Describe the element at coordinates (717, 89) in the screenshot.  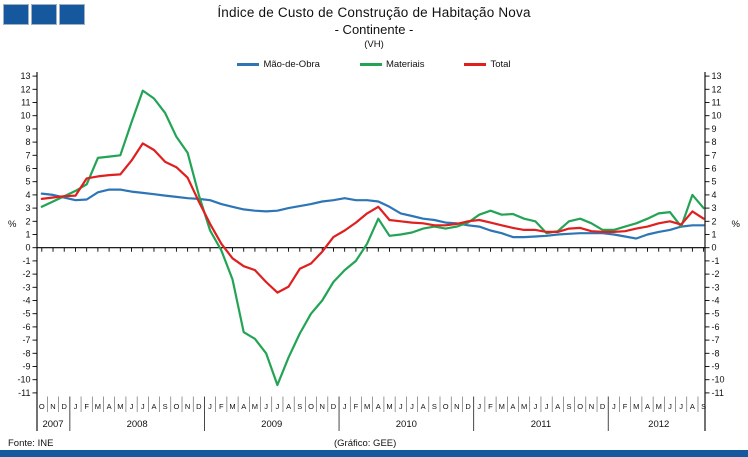
I see `y-axis-label-right: 12` at that location.